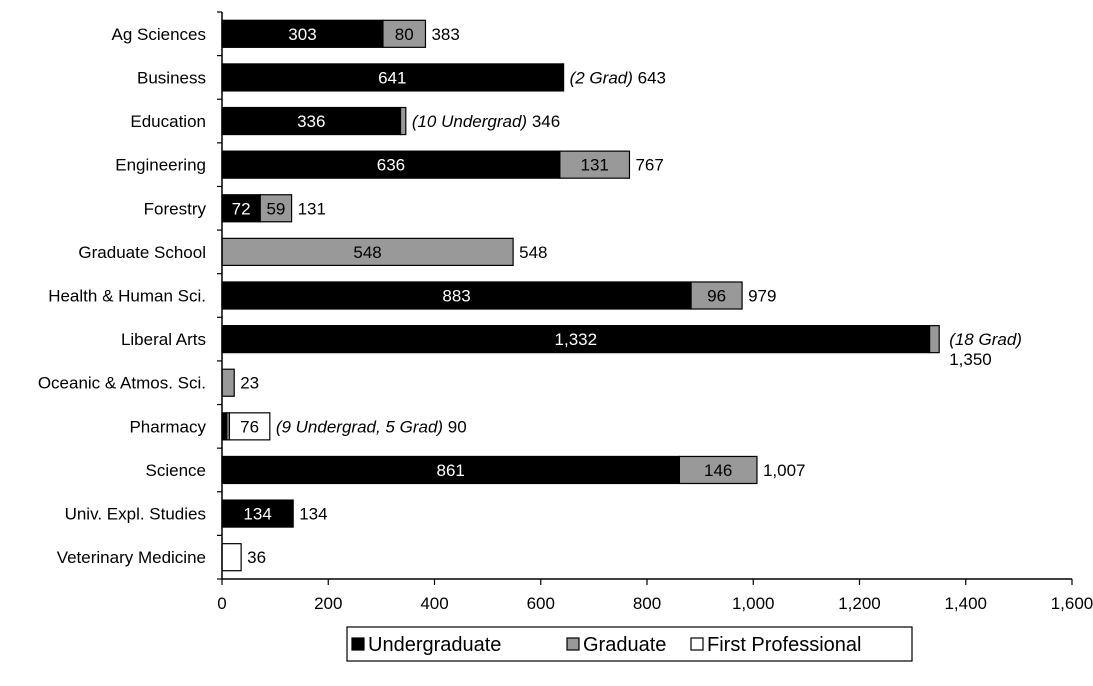 The width and height of the screenshot is (1093, 686). Describe the element at coordinates (160, 165) in the screenshot. I see `category-label: Engineering` at that location.